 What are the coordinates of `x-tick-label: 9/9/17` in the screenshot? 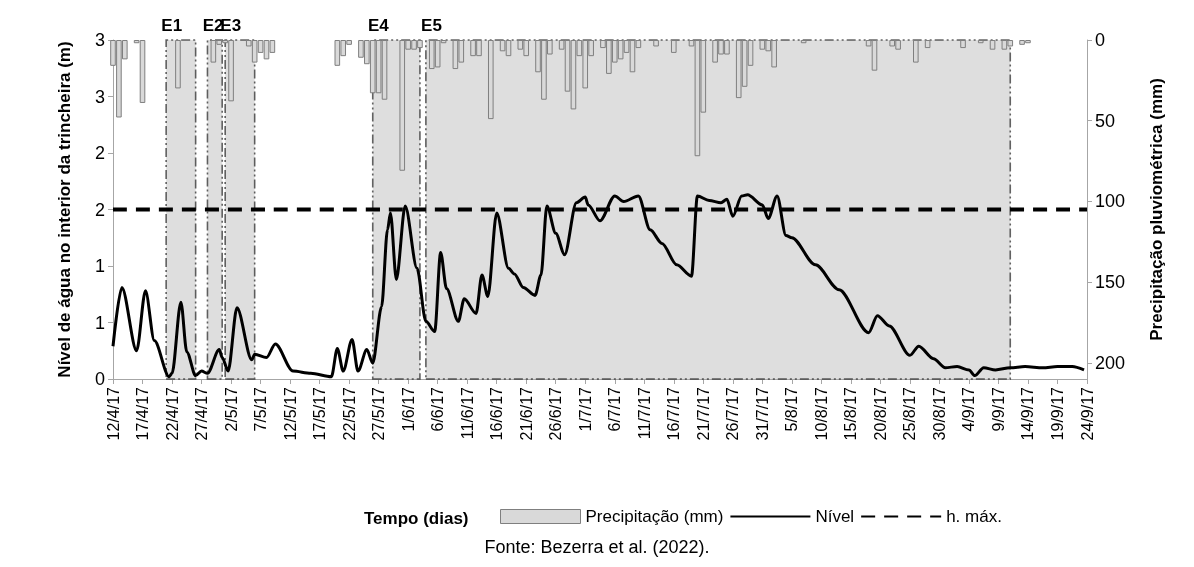 It's located at (998, 409).